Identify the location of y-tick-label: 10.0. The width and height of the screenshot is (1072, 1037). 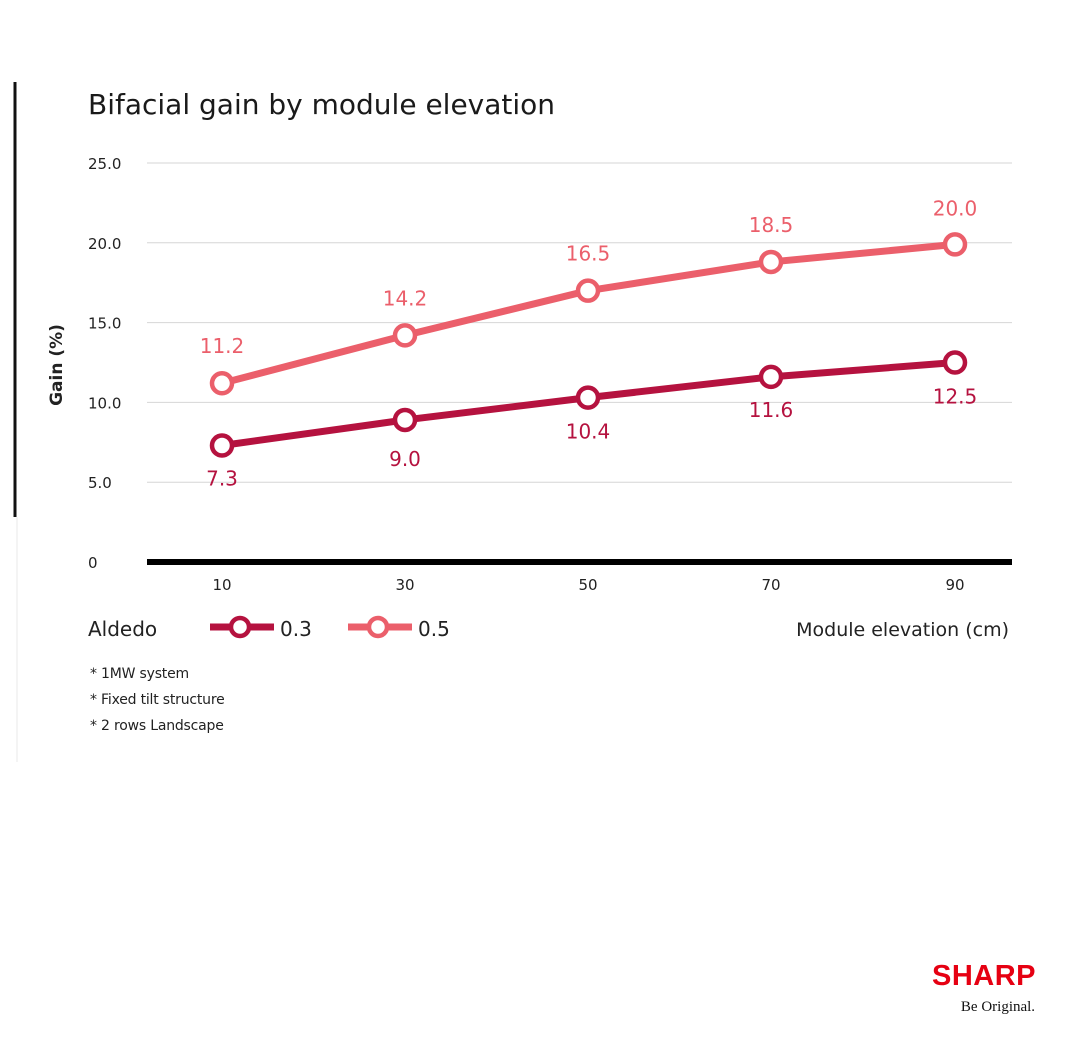
(104, 403).